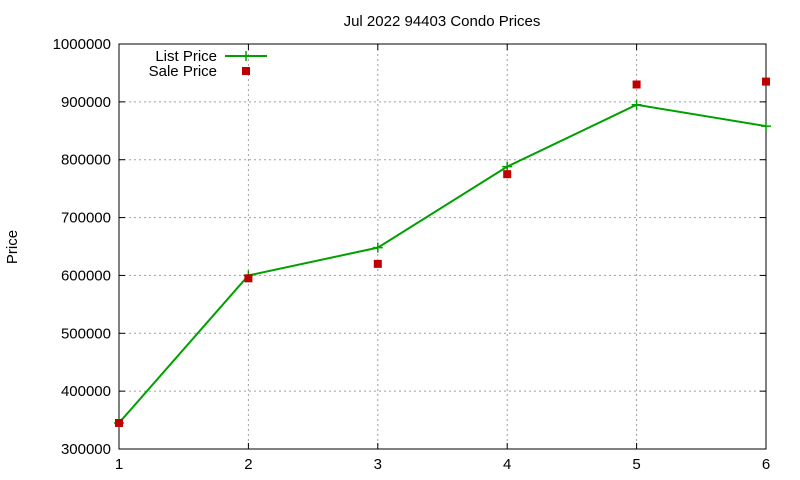 This screenshot has width=800, height=480. Describe the element at coordinates (86, 333) in the screenshot. I see `y-tick-label: 500000` at that location.